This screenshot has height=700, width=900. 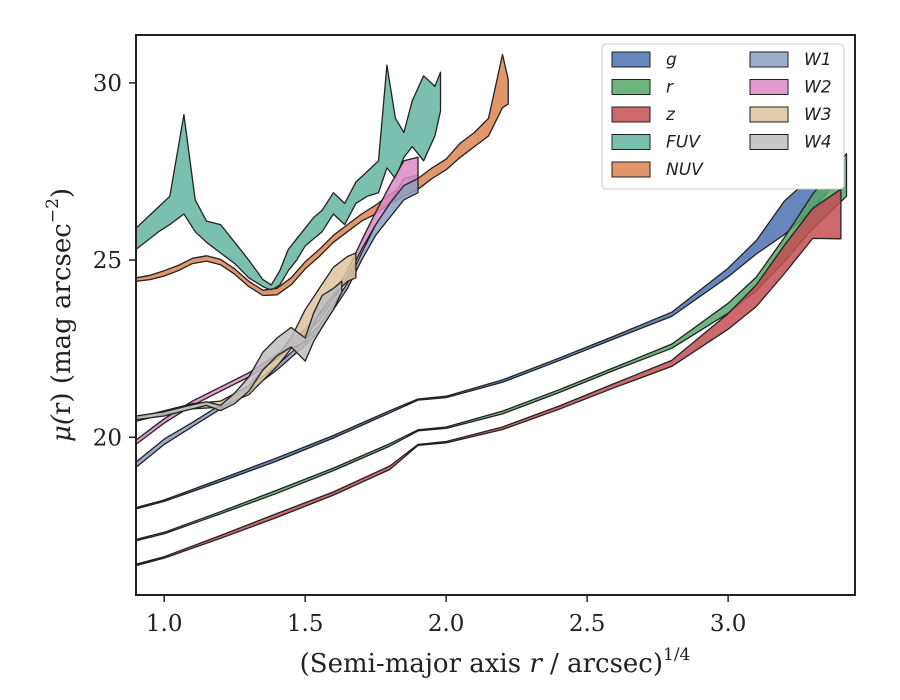 I want to click on legend: grz FUV NUV W1 W2 W3 W4, so click(x=723, y=116).